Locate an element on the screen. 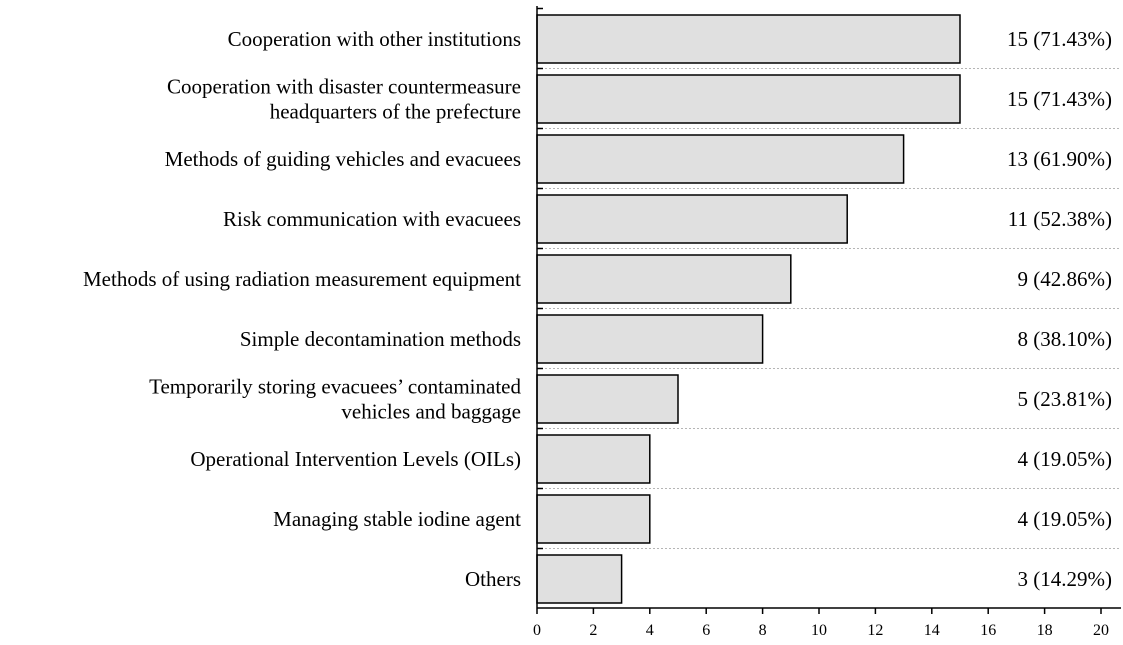 The height and width of the screenshot is (645, 1123). x-tick-label: 2 is located at coordinates (593, 630).